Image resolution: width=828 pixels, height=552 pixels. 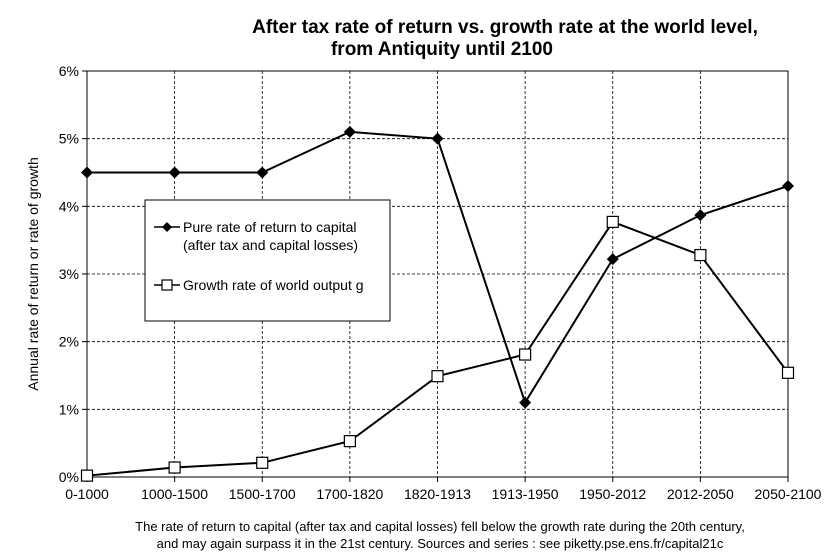 I want to click on x-tick-label: 0-1000, so click(x=87, y=494).